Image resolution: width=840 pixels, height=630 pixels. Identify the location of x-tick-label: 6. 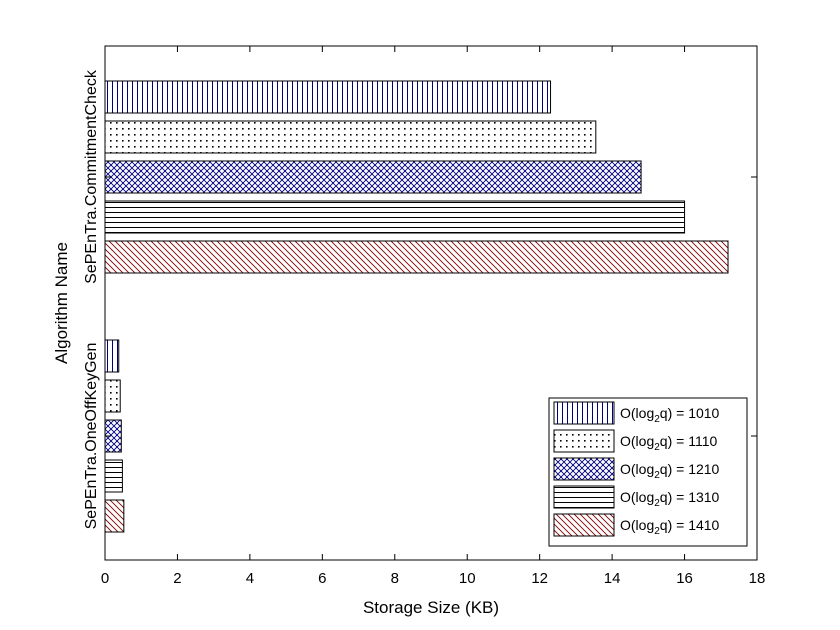
(322, 578).